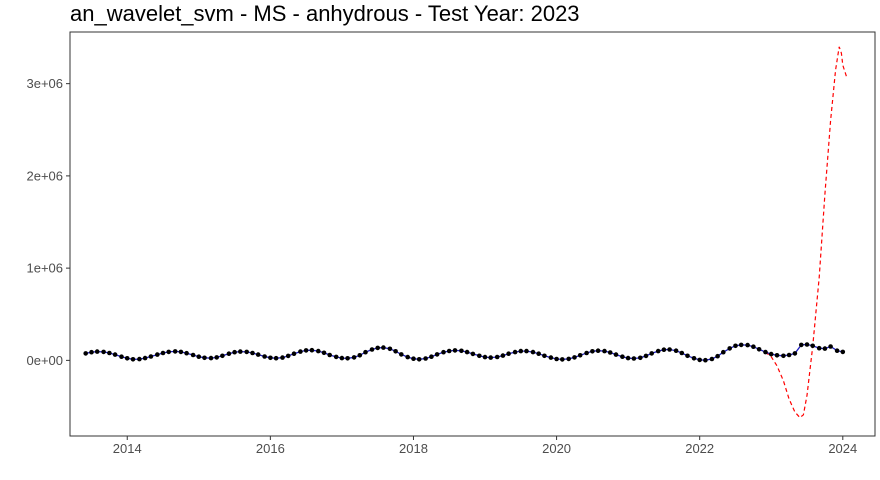 Image resolution: width=880 pixels, height=480 pixels. What do you see at coordinates (44, 360) in the screenshot?
I see `y-tick-label: 0e+00` at bounding box center [44, 360].